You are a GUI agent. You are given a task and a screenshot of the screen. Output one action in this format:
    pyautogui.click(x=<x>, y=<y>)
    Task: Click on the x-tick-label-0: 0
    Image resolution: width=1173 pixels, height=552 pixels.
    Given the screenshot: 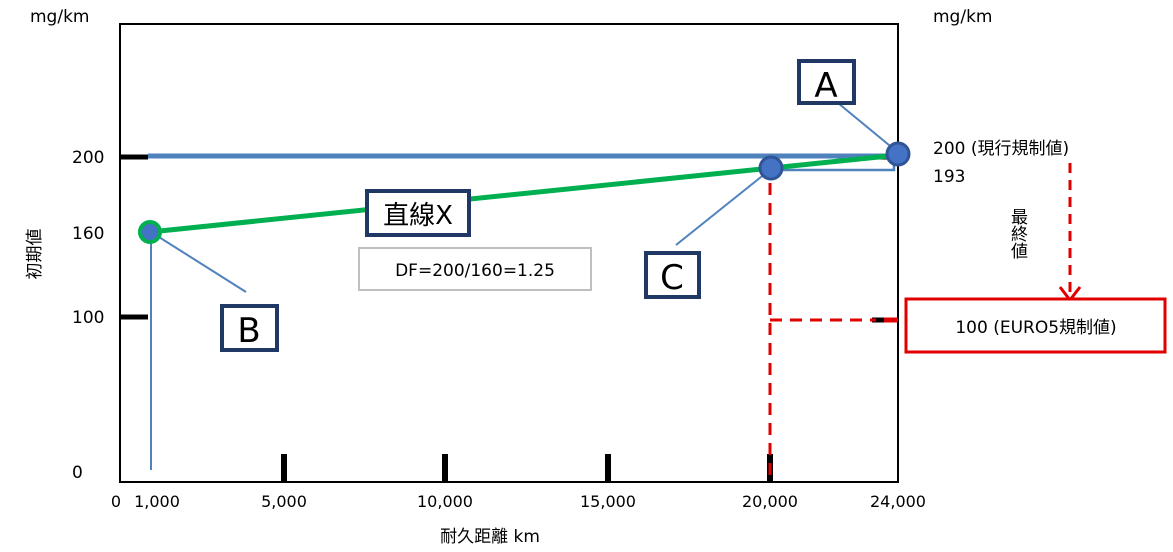 What is the action you would take?
    pyautogui.click(x=116, y=501)
    